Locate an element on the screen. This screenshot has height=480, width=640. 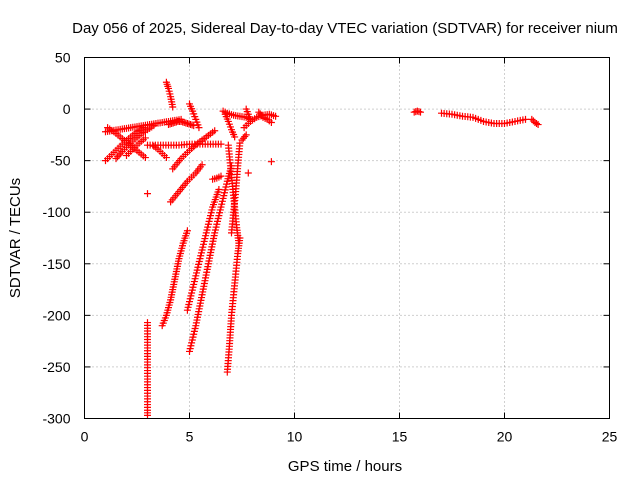
series-s10 is located at coordinates (194, 116).